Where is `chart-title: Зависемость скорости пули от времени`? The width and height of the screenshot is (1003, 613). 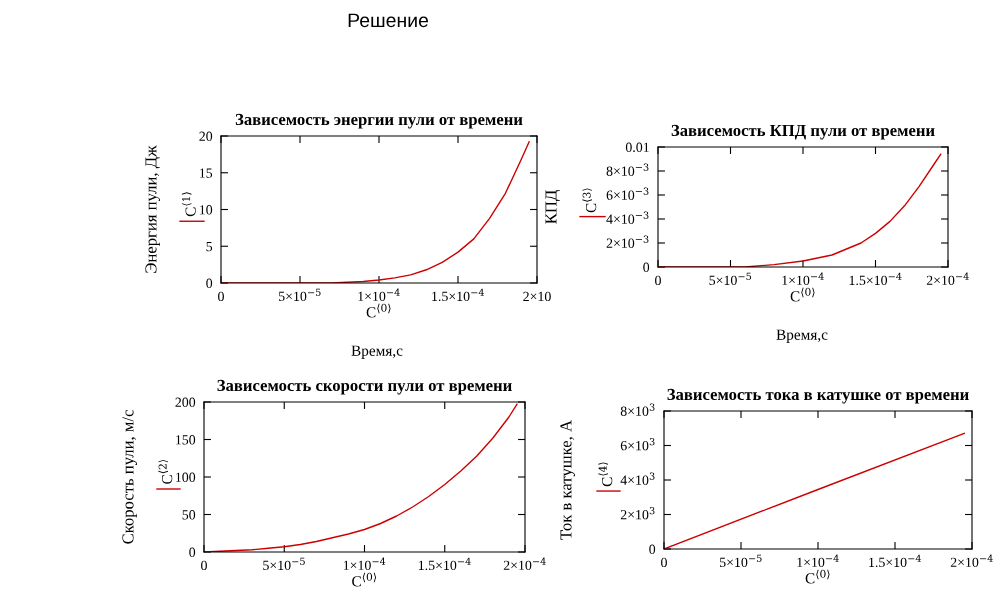
chart-title: Зависемость скорости пули от времени is located at coordinates (364, 387).